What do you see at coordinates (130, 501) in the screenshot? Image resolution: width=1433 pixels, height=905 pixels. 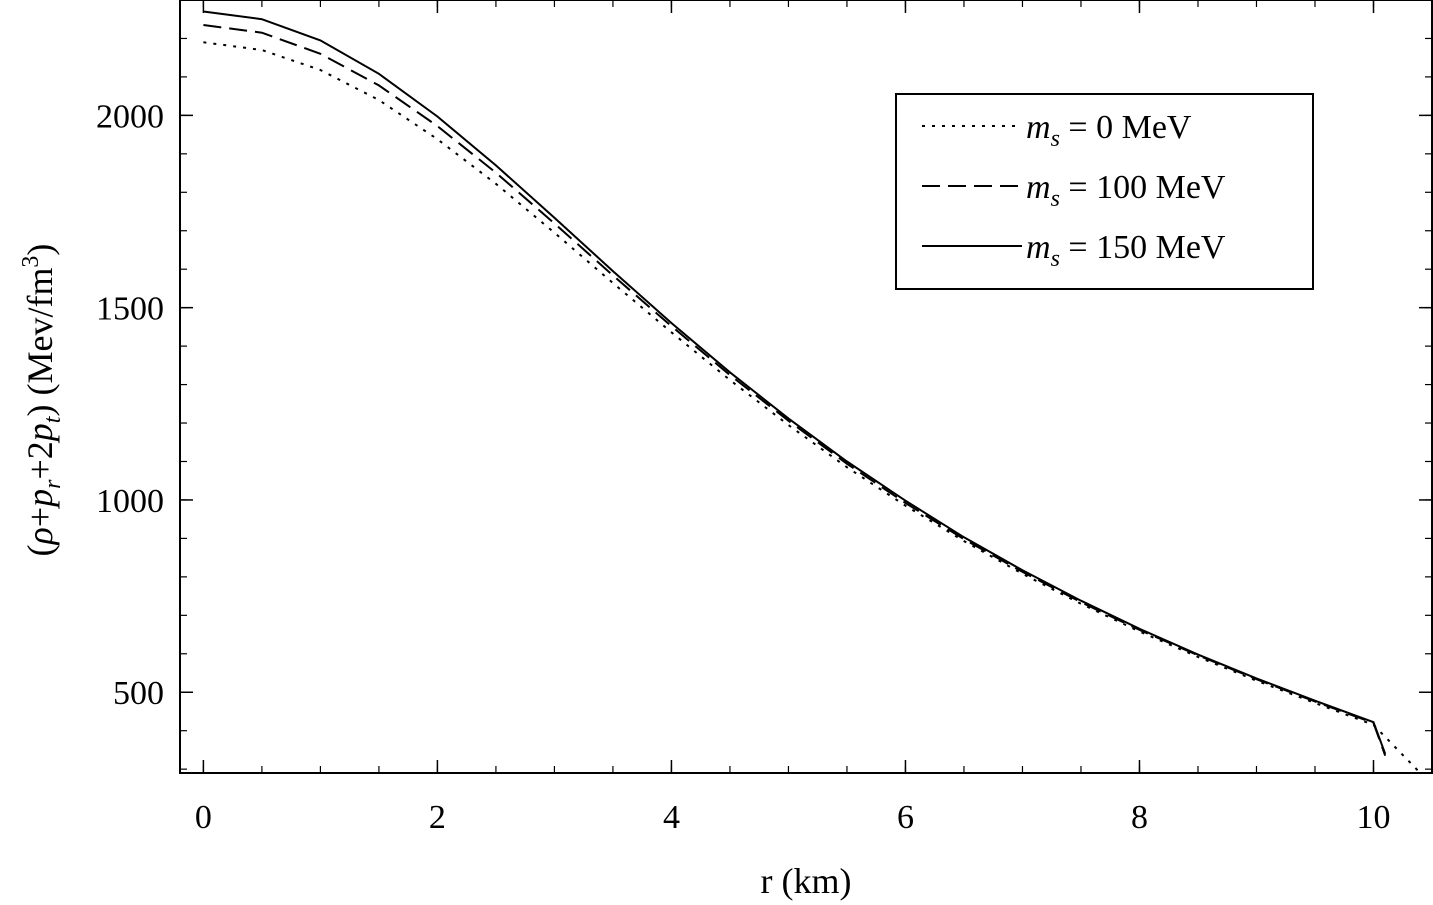 I see `y-tick-label: 1000` at bounding box center [130, 501].